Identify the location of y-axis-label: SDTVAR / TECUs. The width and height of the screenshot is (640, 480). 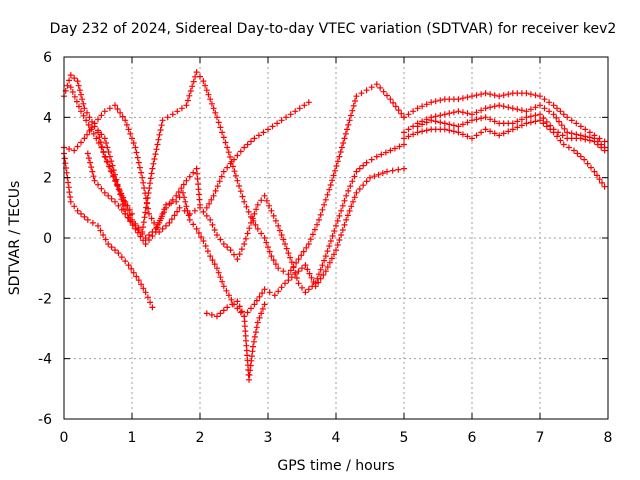
(15, 238).